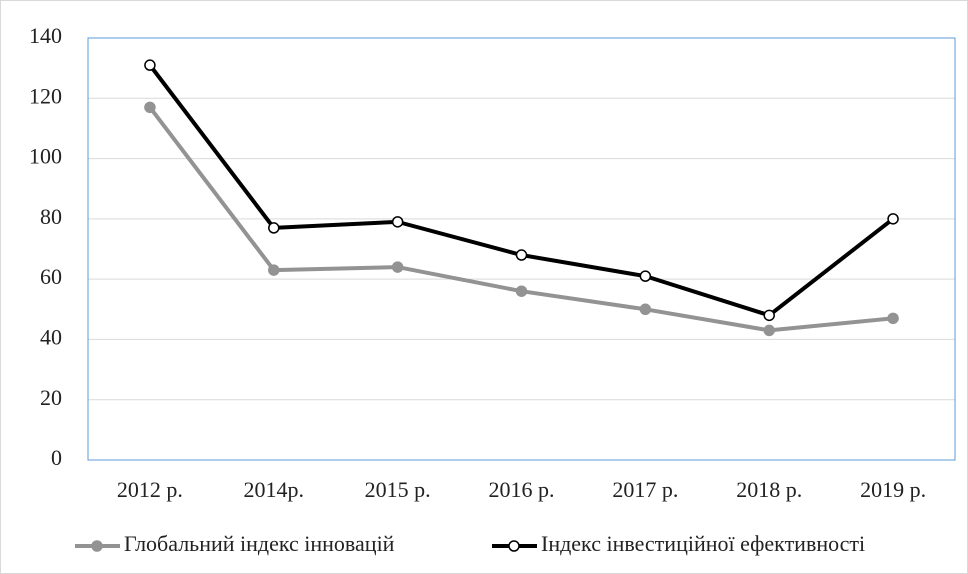 This screenshot has width=968, height=574. I want to click on x-tick-label: 2018 р., so click(769, 489).